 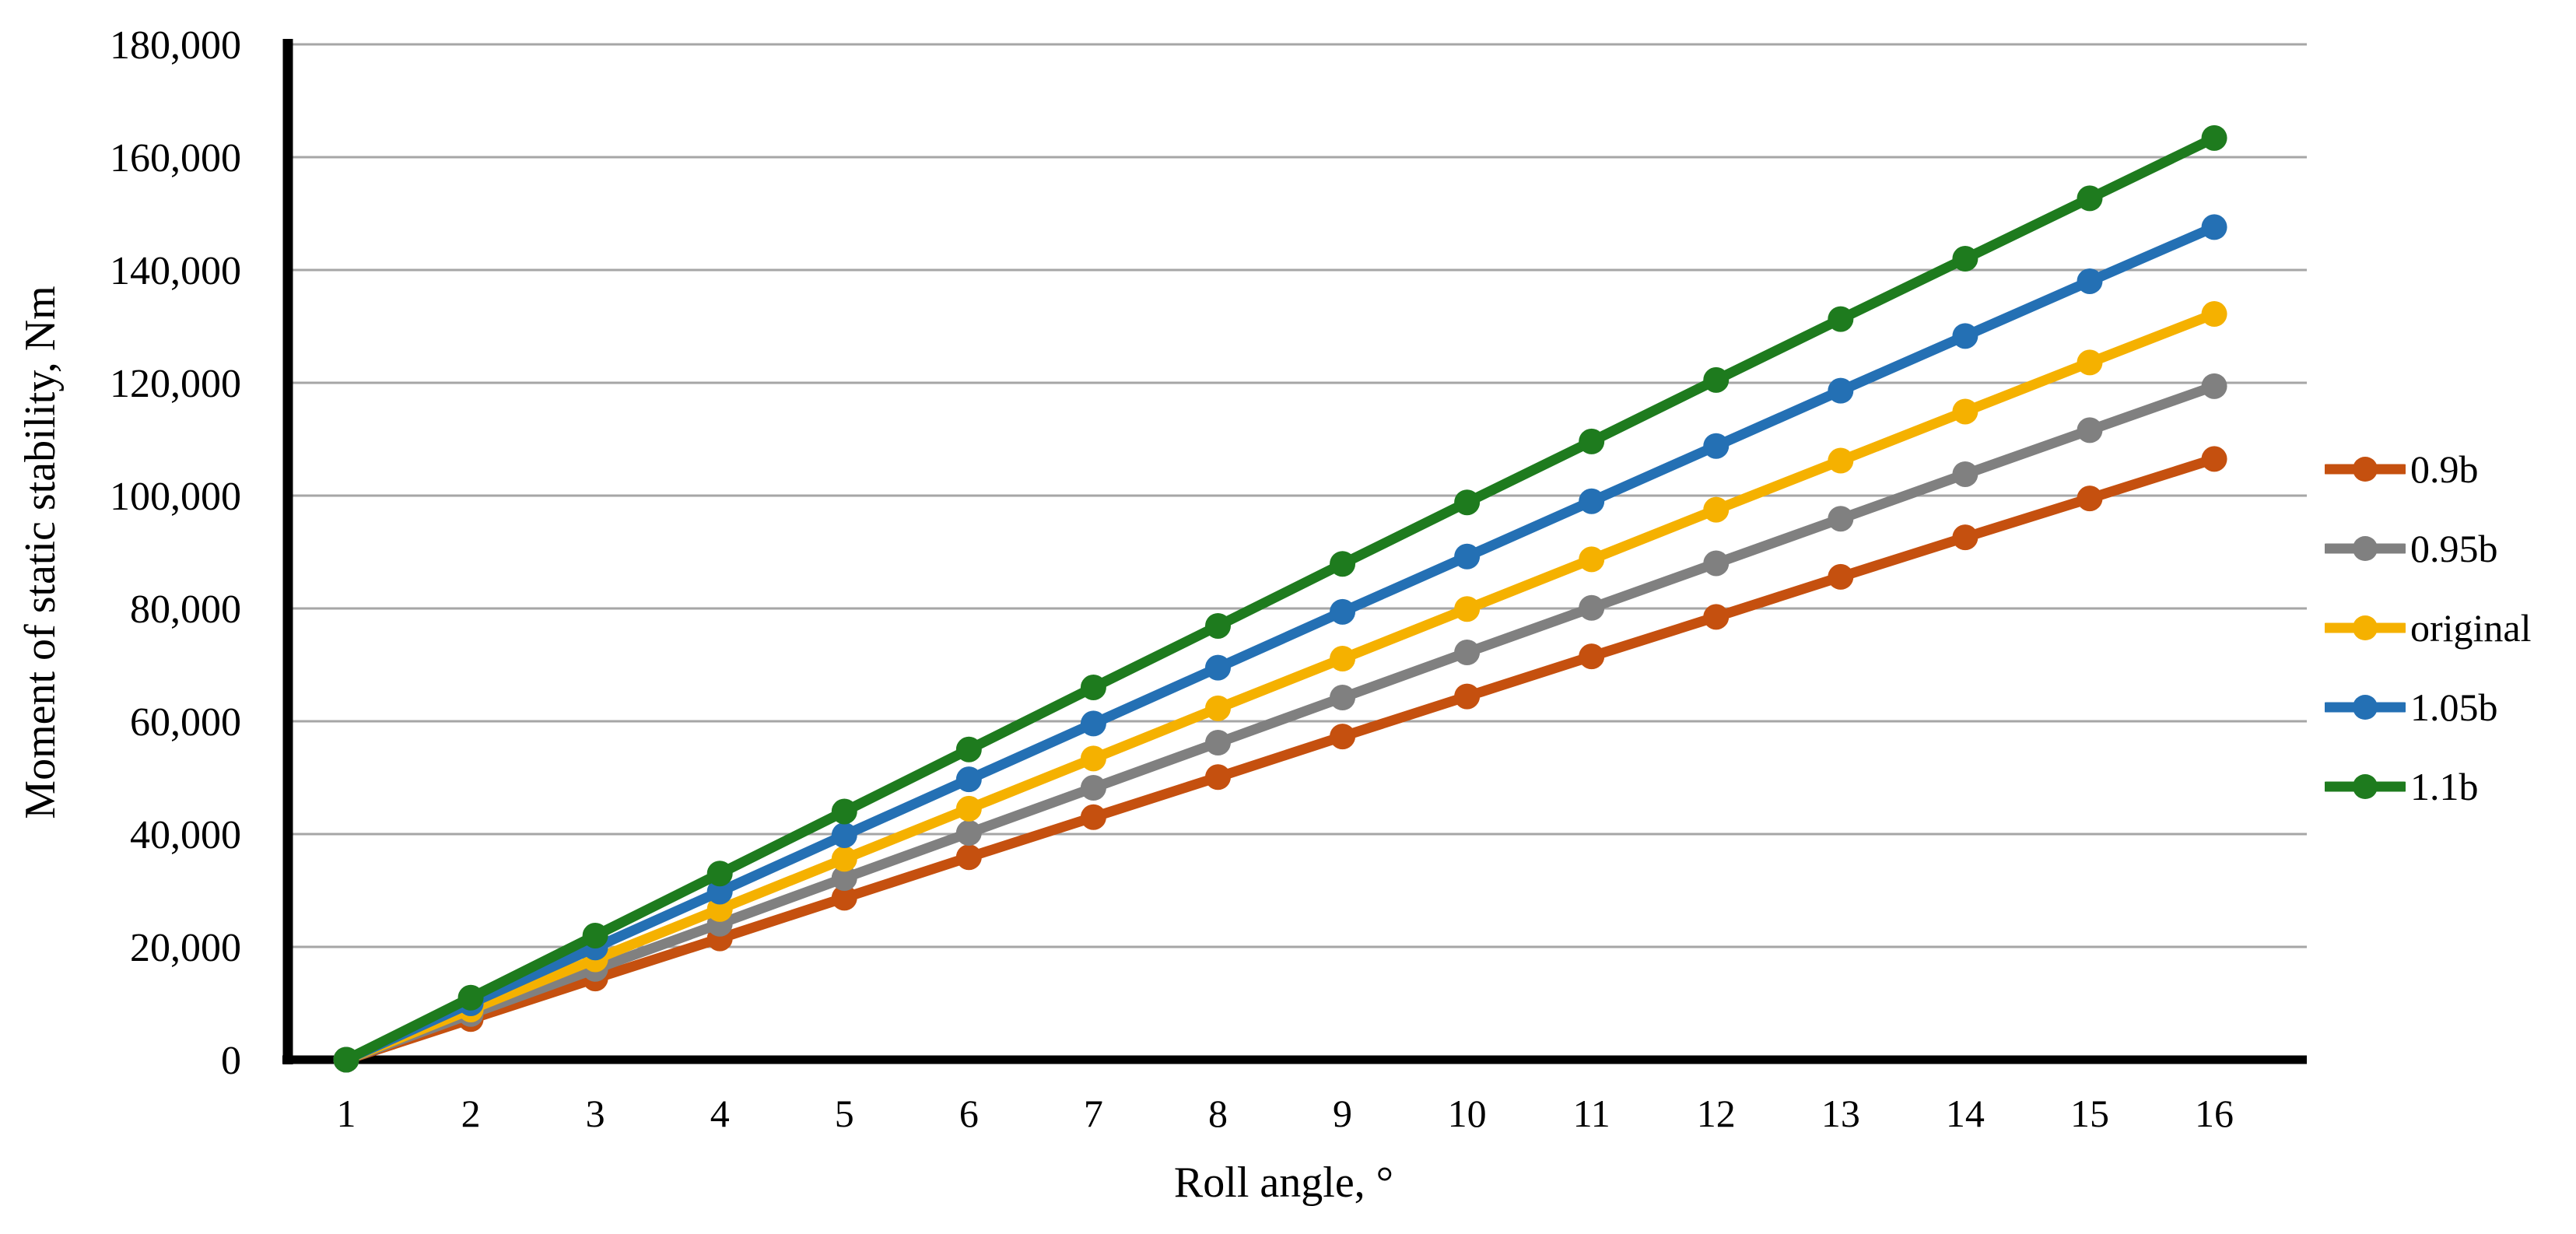 I want to click on legend-label: 0.95b, so click(x=2454, y=548).